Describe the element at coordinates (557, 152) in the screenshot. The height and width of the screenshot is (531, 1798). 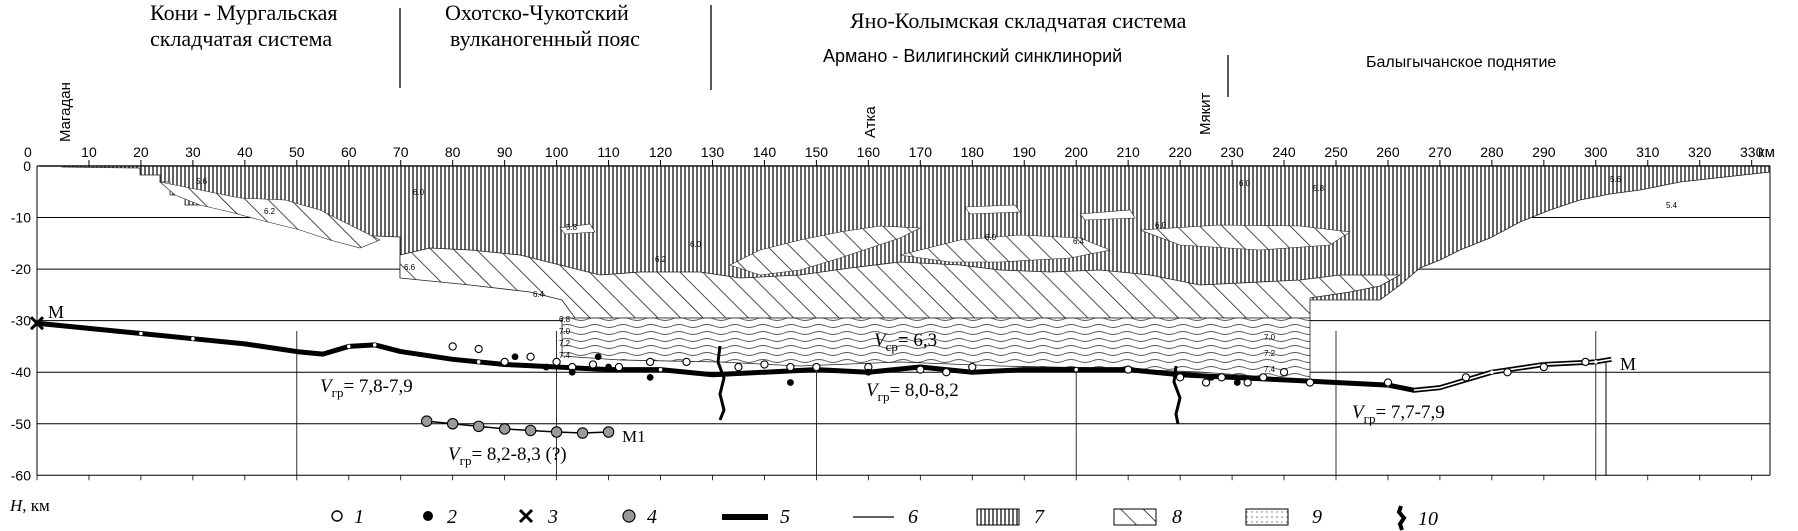
I see `x-tick-label: 100` at that location.